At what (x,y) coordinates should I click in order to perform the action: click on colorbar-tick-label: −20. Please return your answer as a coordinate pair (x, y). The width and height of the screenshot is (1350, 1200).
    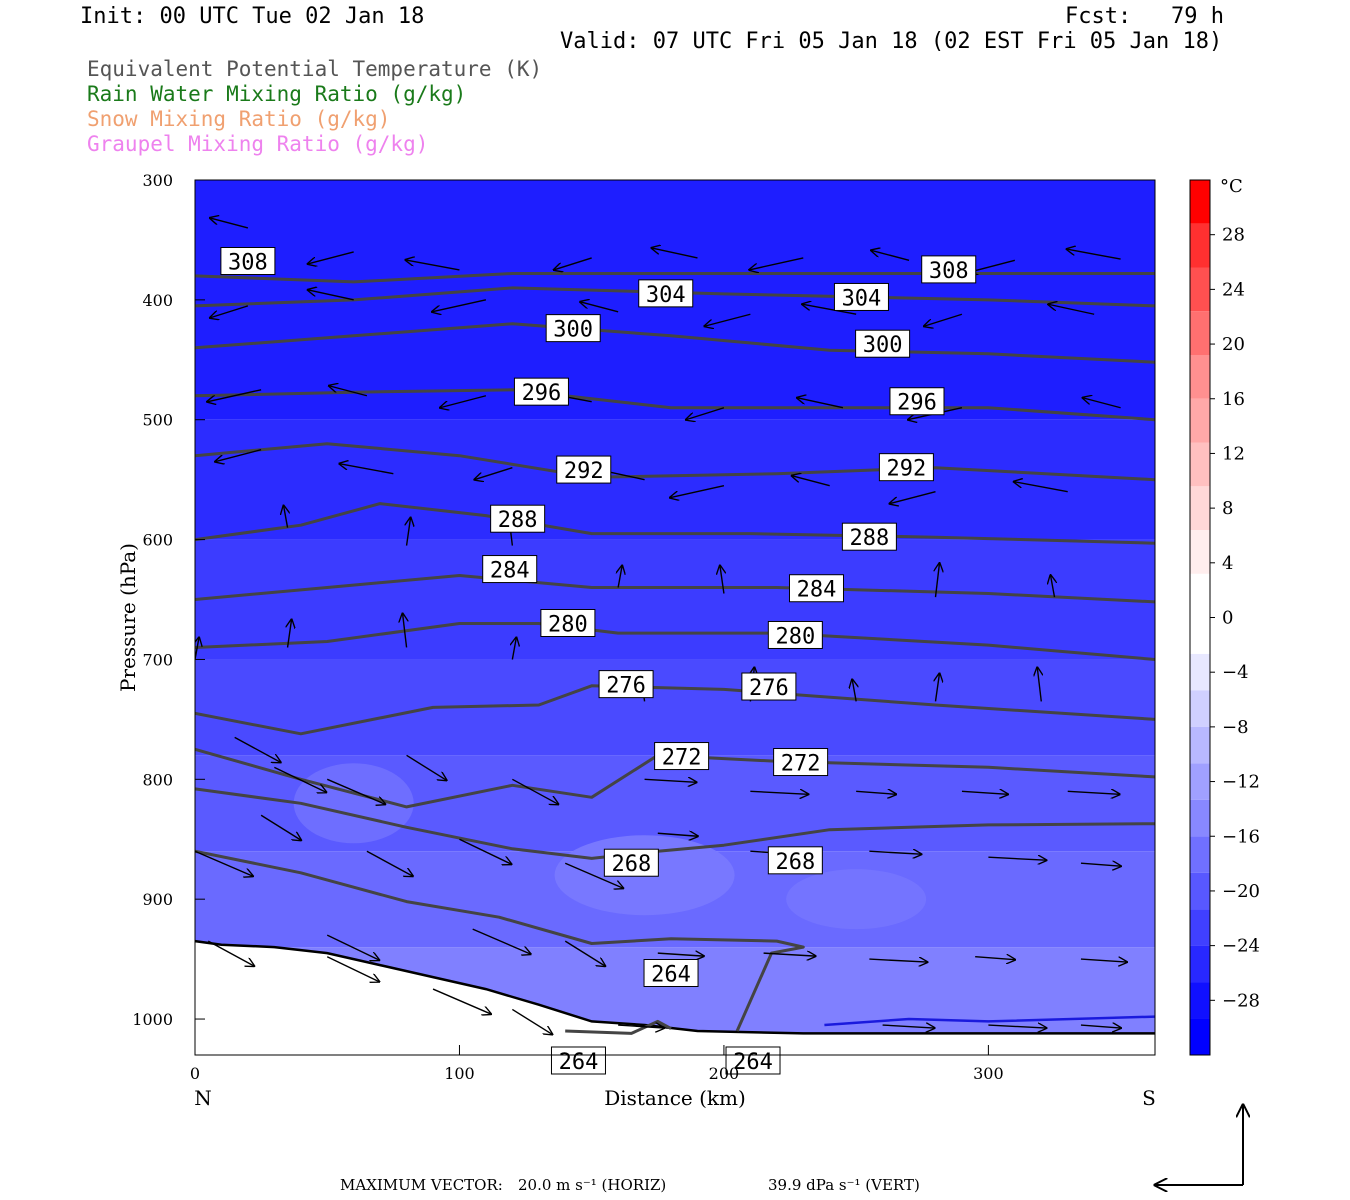
    Looking at the image, I should click on (1241, 891).